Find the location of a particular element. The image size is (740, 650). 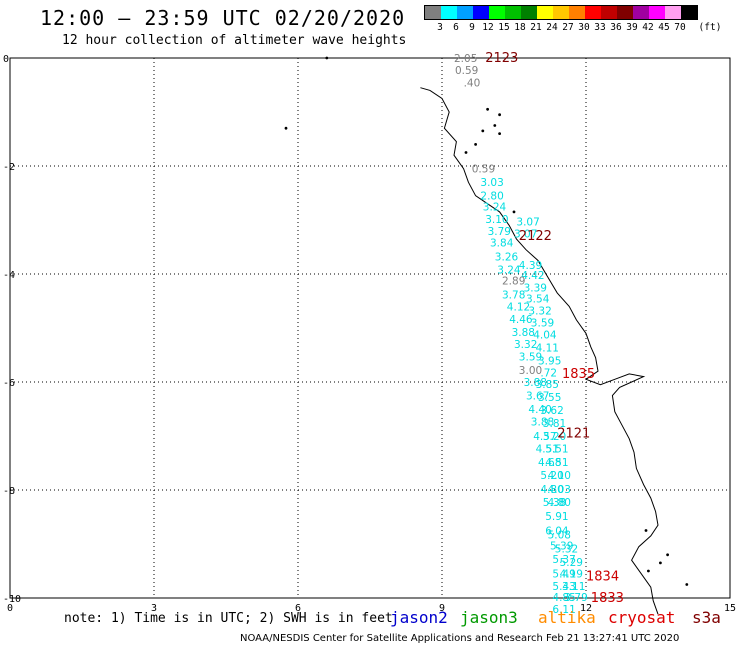

wave-height-label: 5.29 is located at coordinates (571, 563).